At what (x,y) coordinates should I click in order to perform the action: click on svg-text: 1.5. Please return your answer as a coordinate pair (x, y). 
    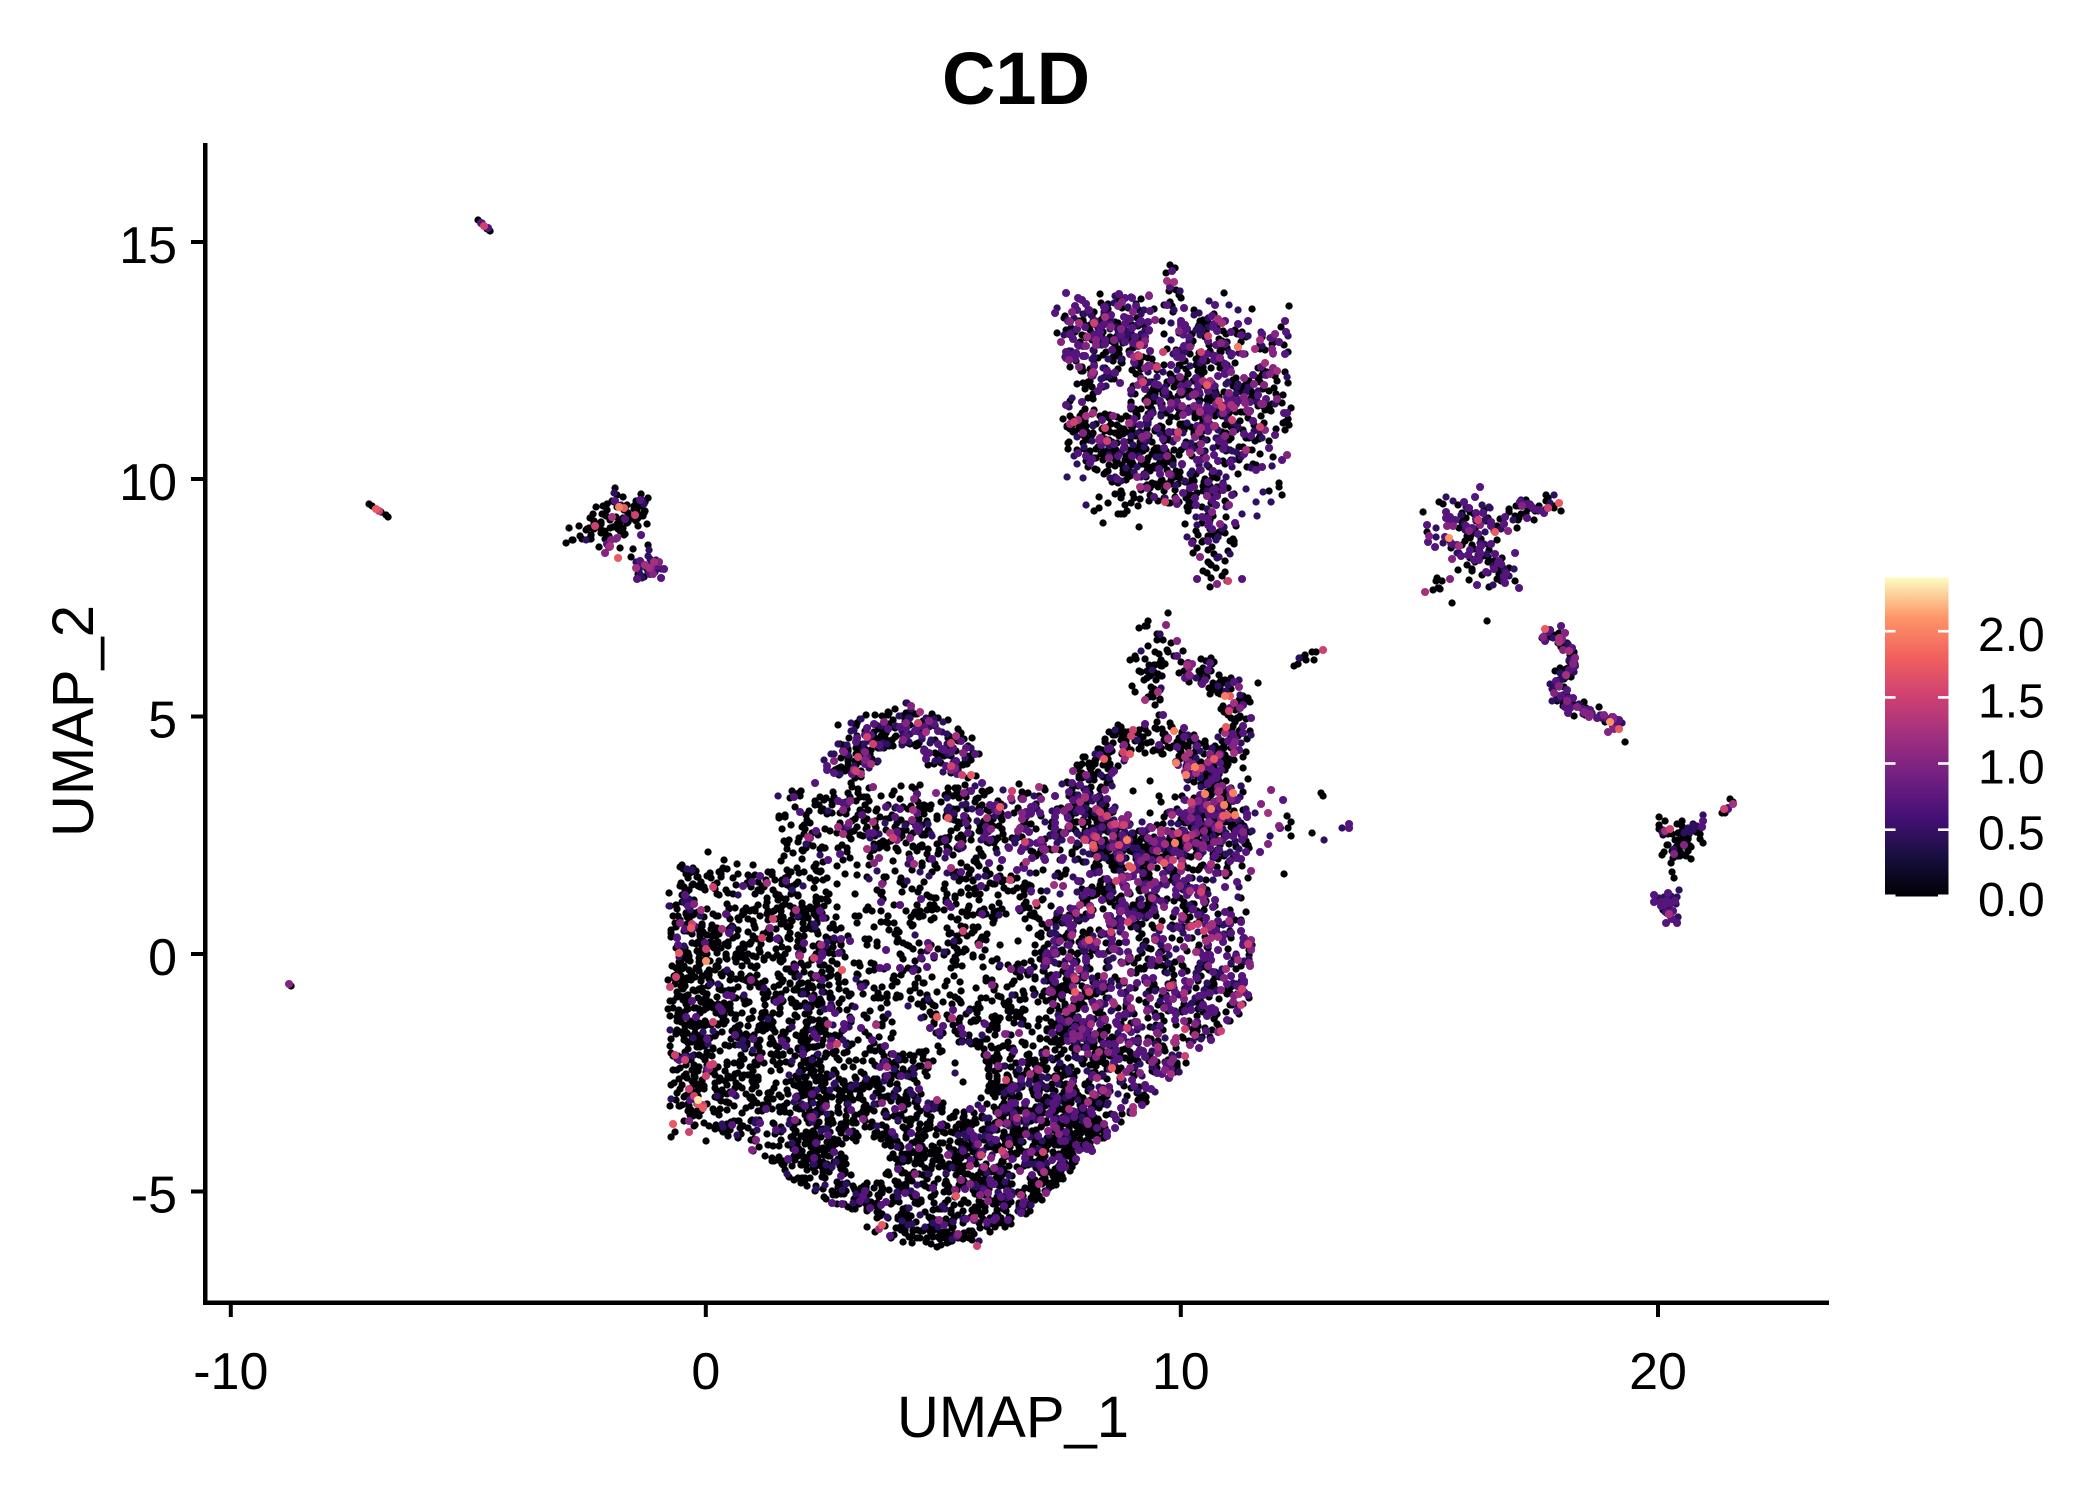
    Looking at the image, I should click on (2011, 701).